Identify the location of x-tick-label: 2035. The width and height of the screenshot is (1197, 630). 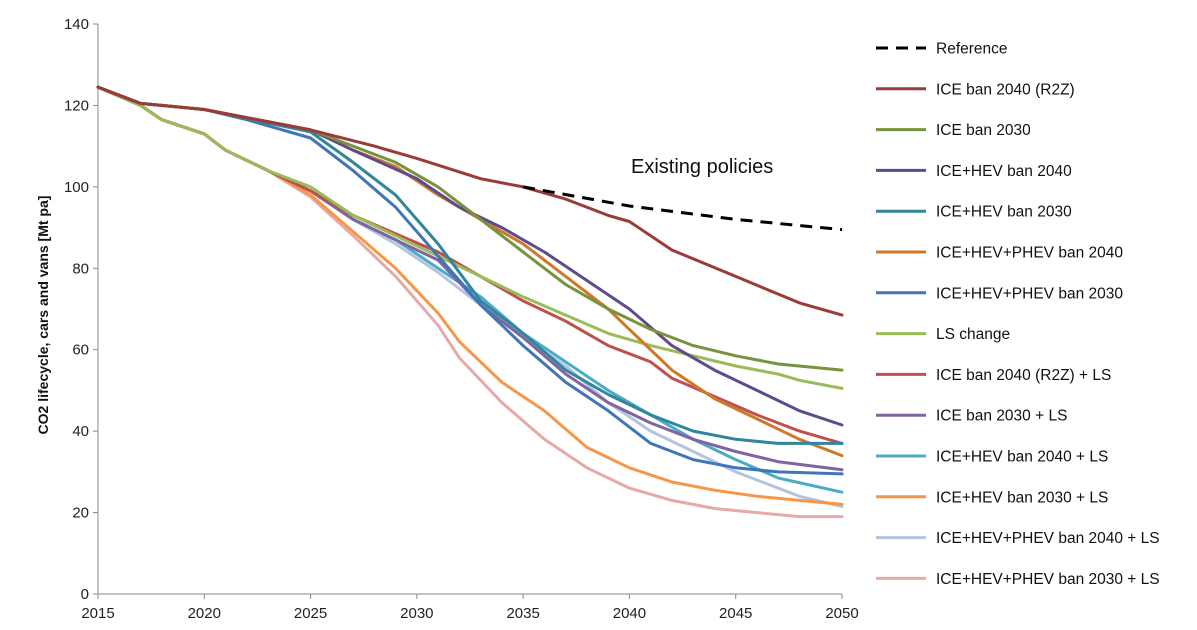
(522, 613).